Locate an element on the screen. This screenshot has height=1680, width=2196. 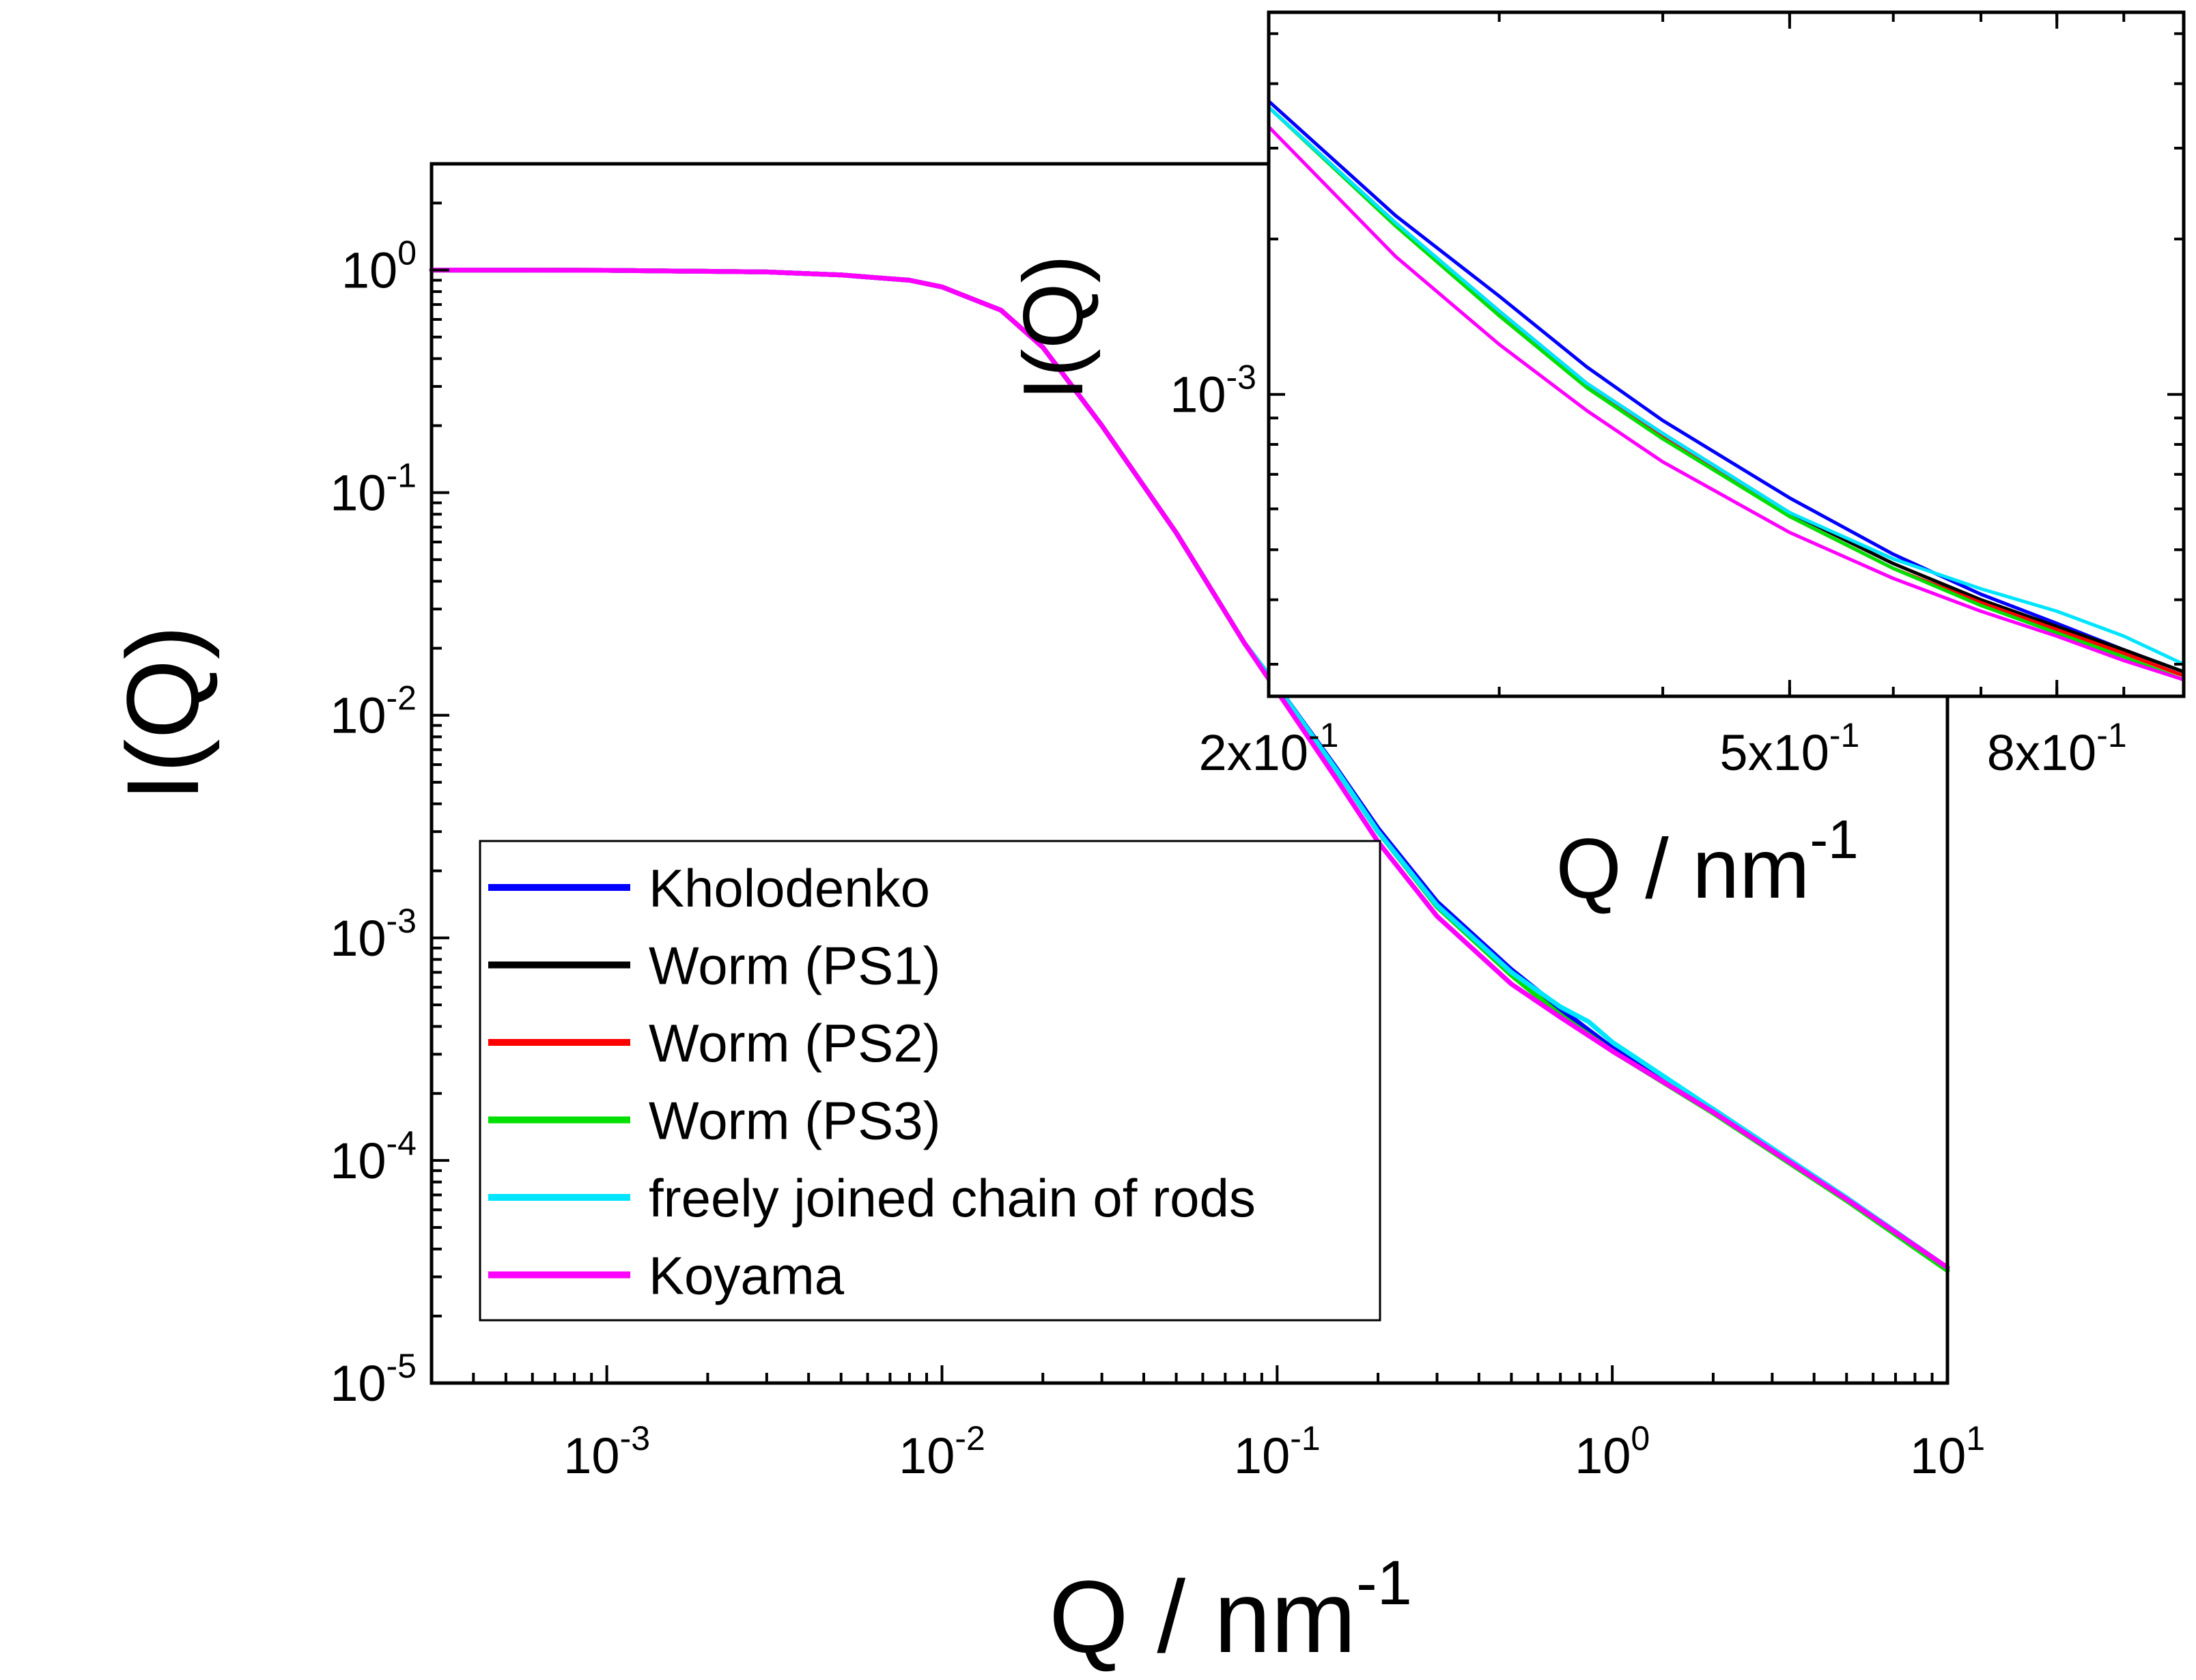
main-y-tick-label: 10⁻³ is located at coordinates (374, 934).